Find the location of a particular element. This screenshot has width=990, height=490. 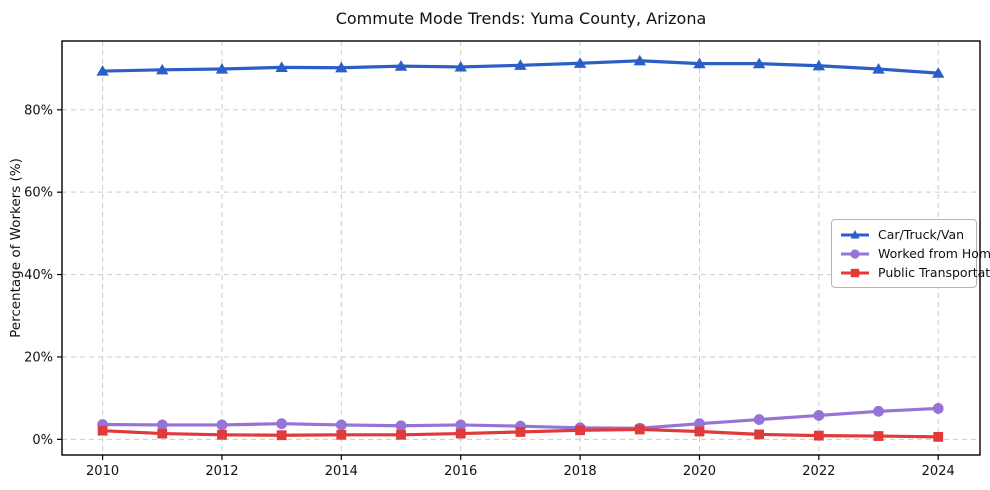

legend-label-worked-from-home: Worked from Home is located at coordinates (934, 253).